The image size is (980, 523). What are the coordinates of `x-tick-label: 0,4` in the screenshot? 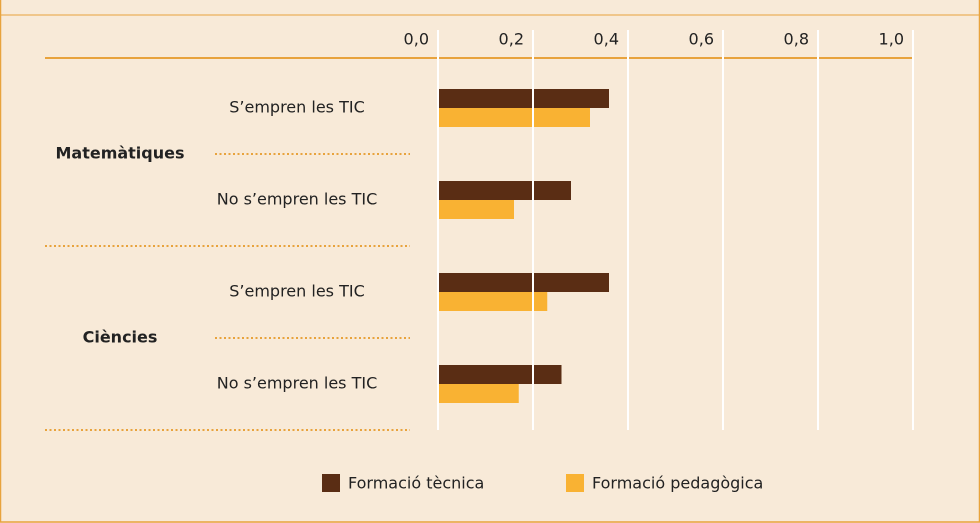 It's located at (606, 39).